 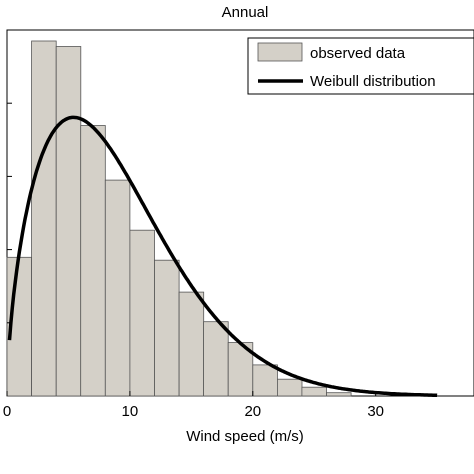 What do you see at coordinates (7, 411) in the screenshot?
I see `x-tick-label: 0` at bounding box center [7, 411].